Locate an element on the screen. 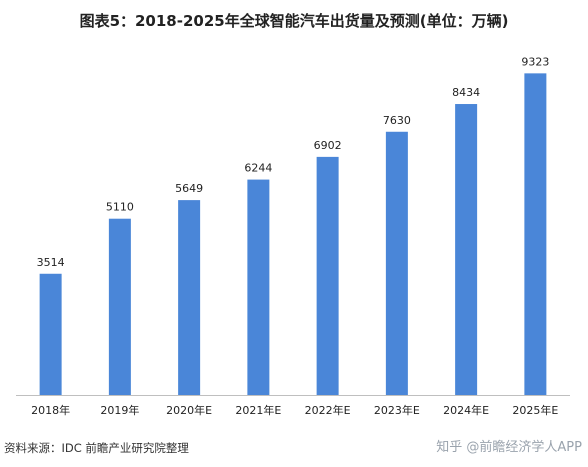 The height and width of the screenshot is (467, 588). category-label-1: 2019年 is located at coordinates (119, 410).